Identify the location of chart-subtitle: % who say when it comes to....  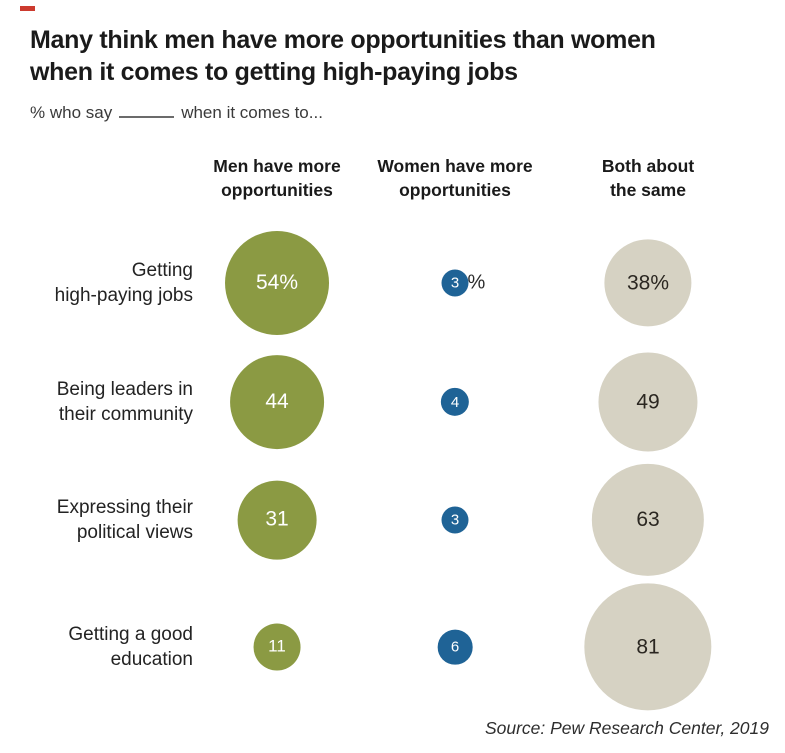
(176, 113).